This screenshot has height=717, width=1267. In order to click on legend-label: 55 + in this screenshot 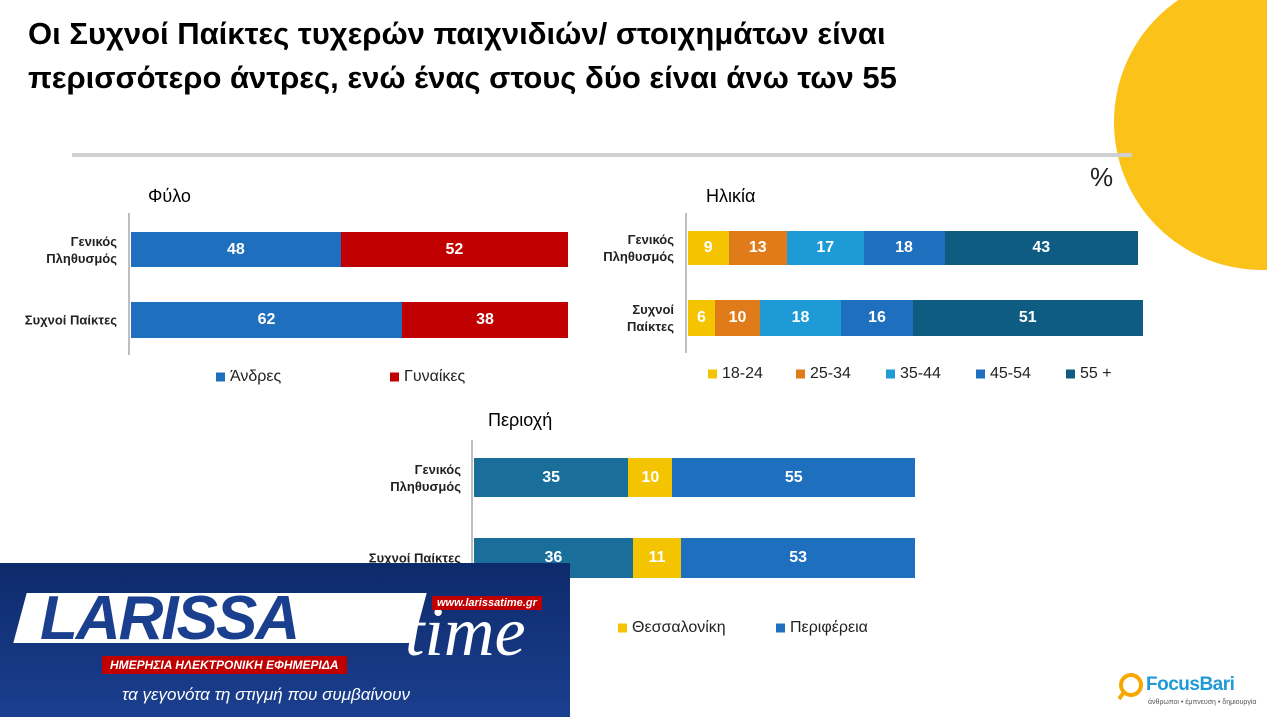, I will do `click(1096, 373)`.